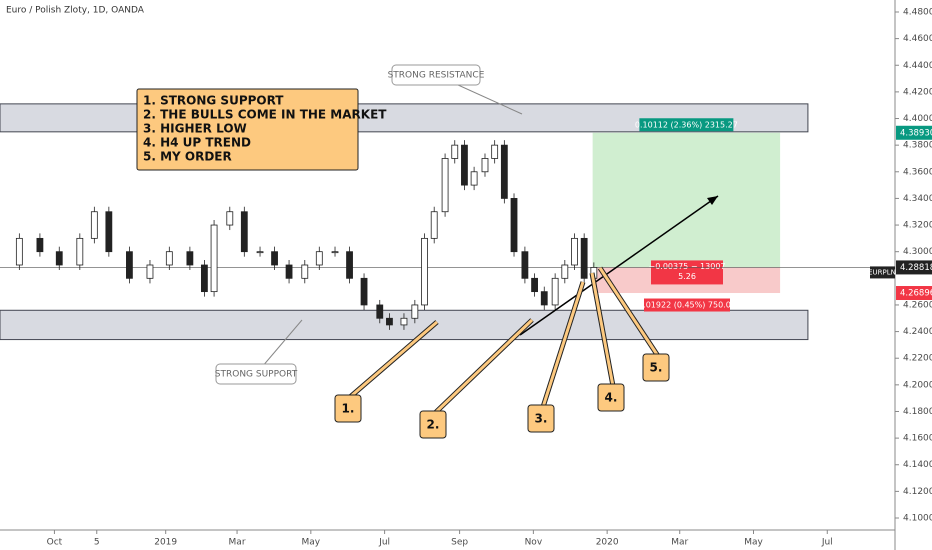  I want to click on y-tick-label: 4.10000, so click(917, 519).